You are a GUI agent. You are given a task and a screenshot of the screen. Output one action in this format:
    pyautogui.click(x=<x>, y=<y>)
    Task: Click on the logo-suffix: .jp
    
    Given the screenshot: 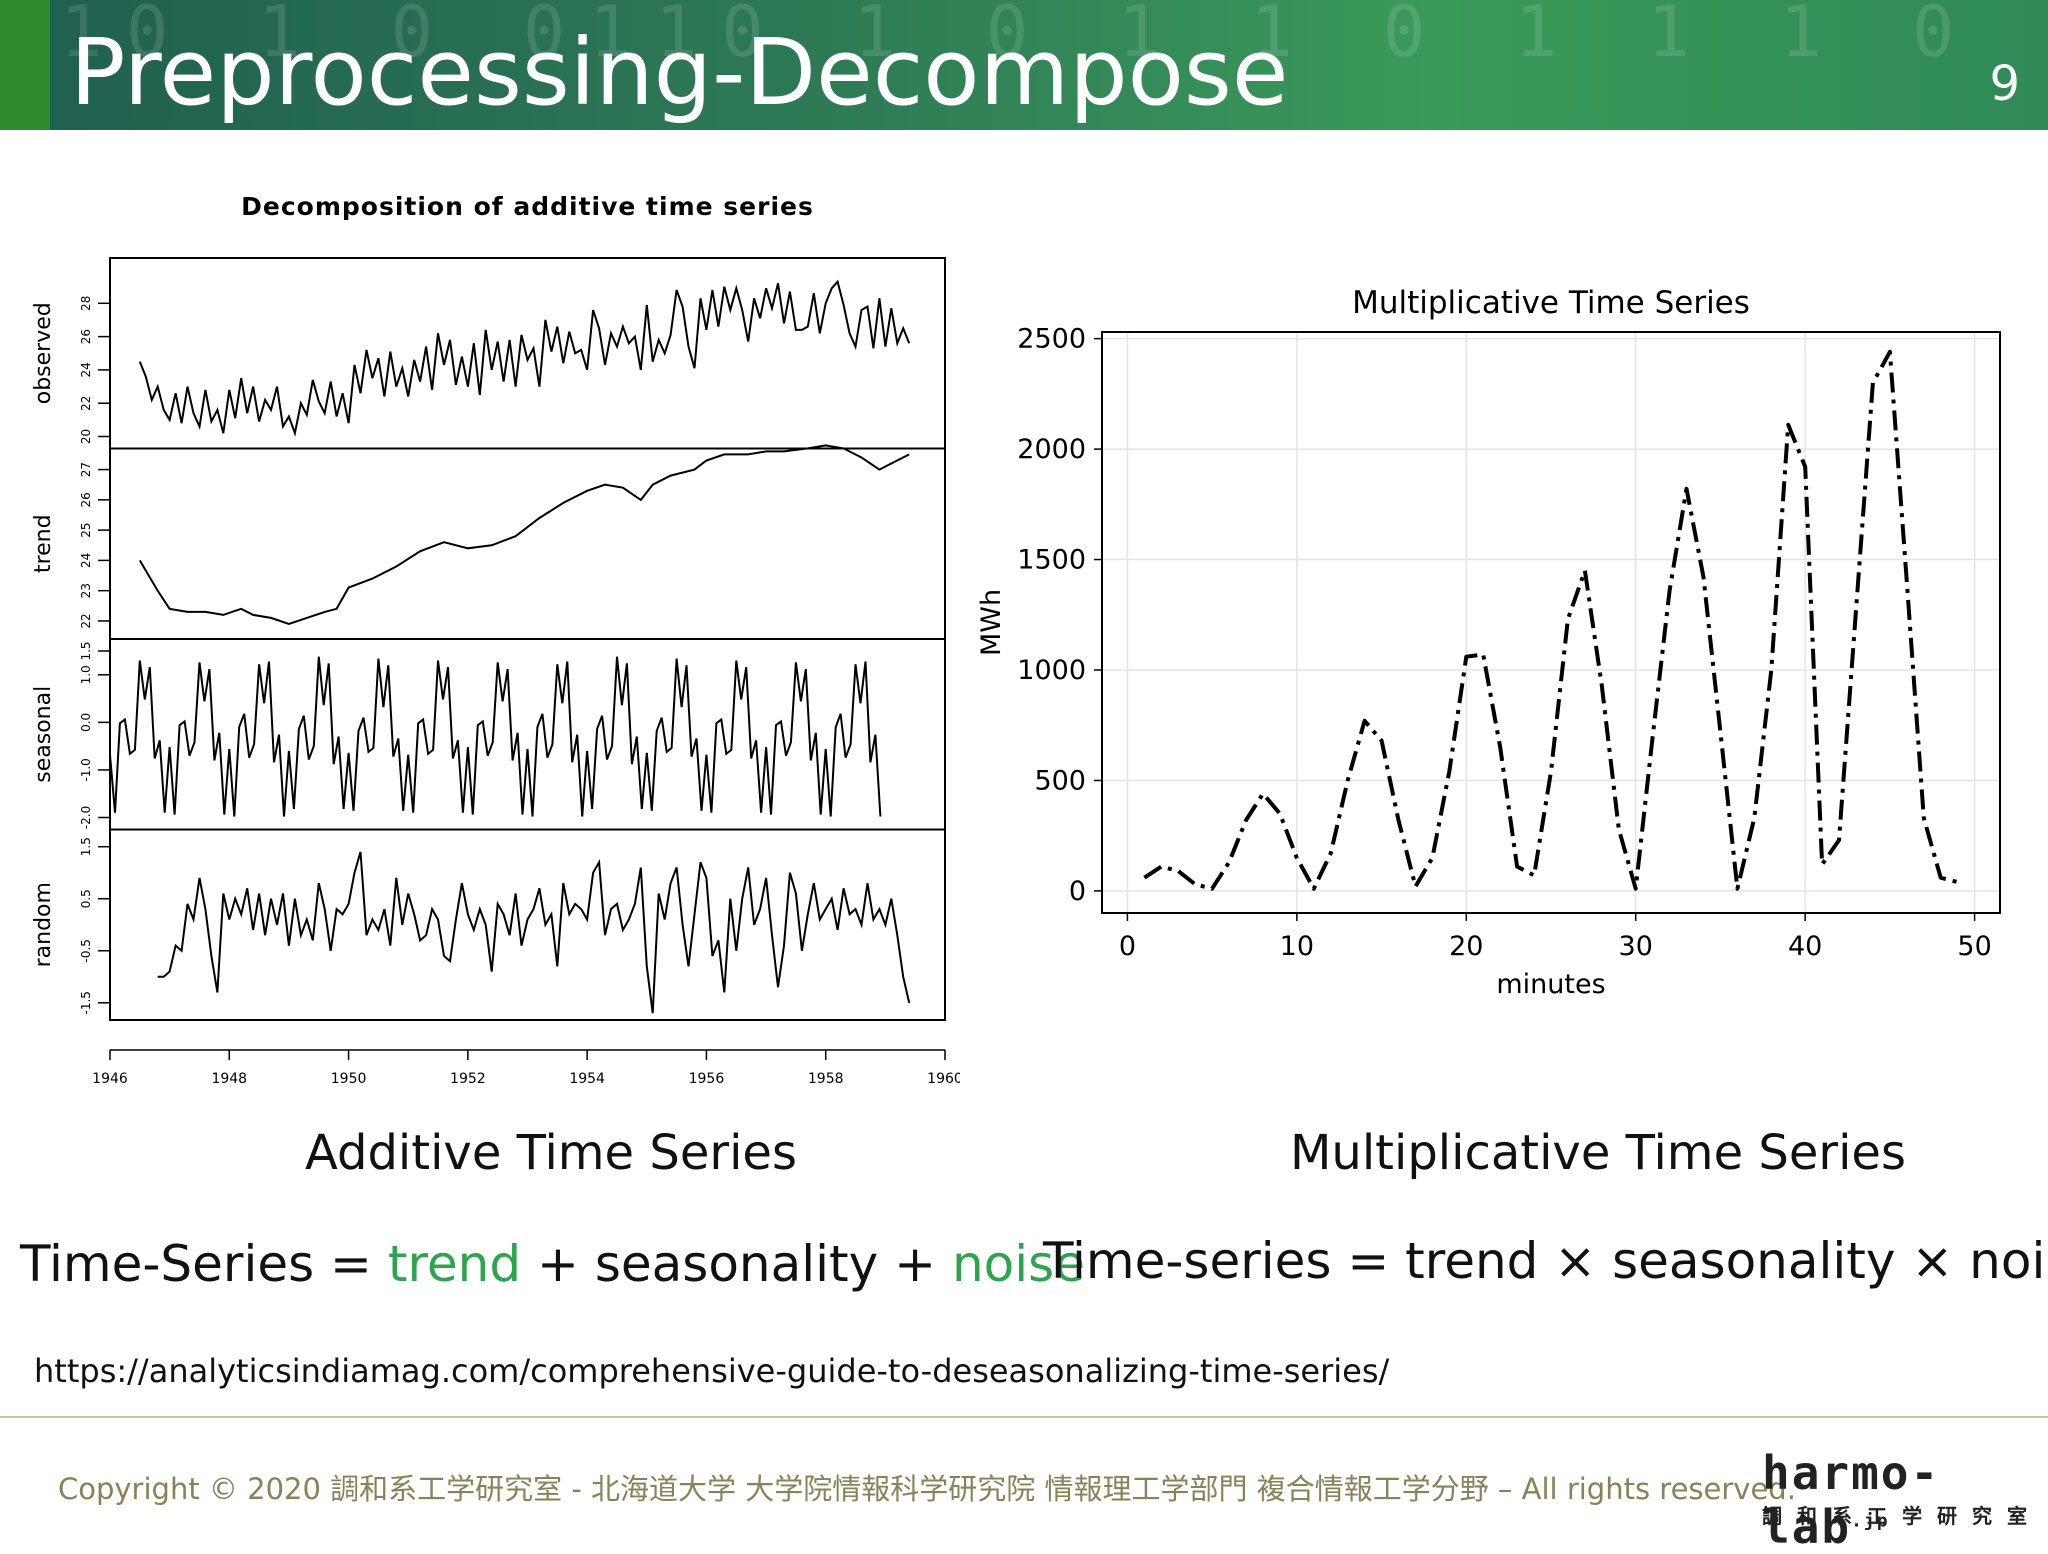 What is the action you would take?
    pyautogui.click(x=1870, y=1521)
    